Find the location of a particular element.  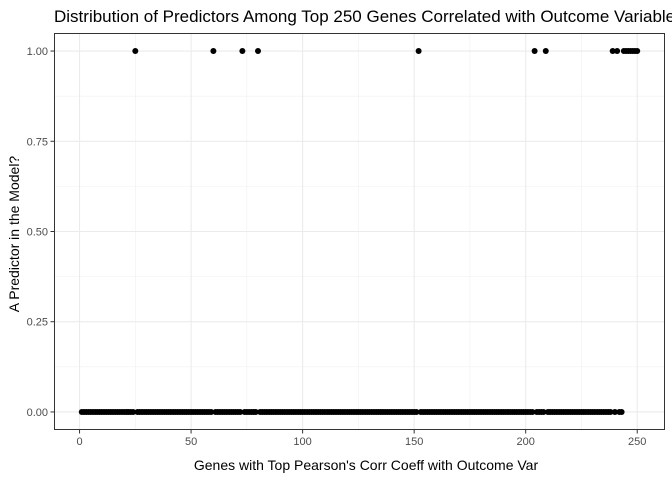

y-tick-label: 0.50 is located at coordinates (37, 233).